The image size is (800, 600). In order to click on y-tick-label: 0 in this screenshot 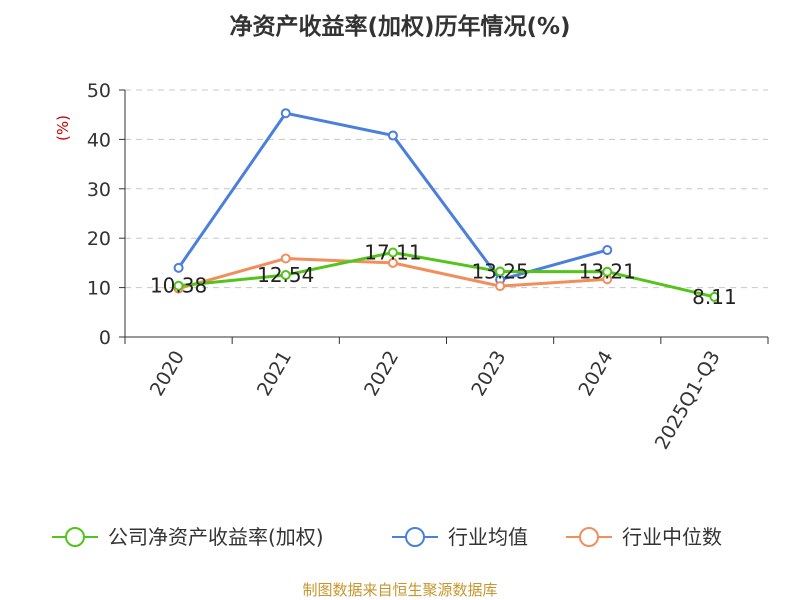, I will do `click(105, 338)`.